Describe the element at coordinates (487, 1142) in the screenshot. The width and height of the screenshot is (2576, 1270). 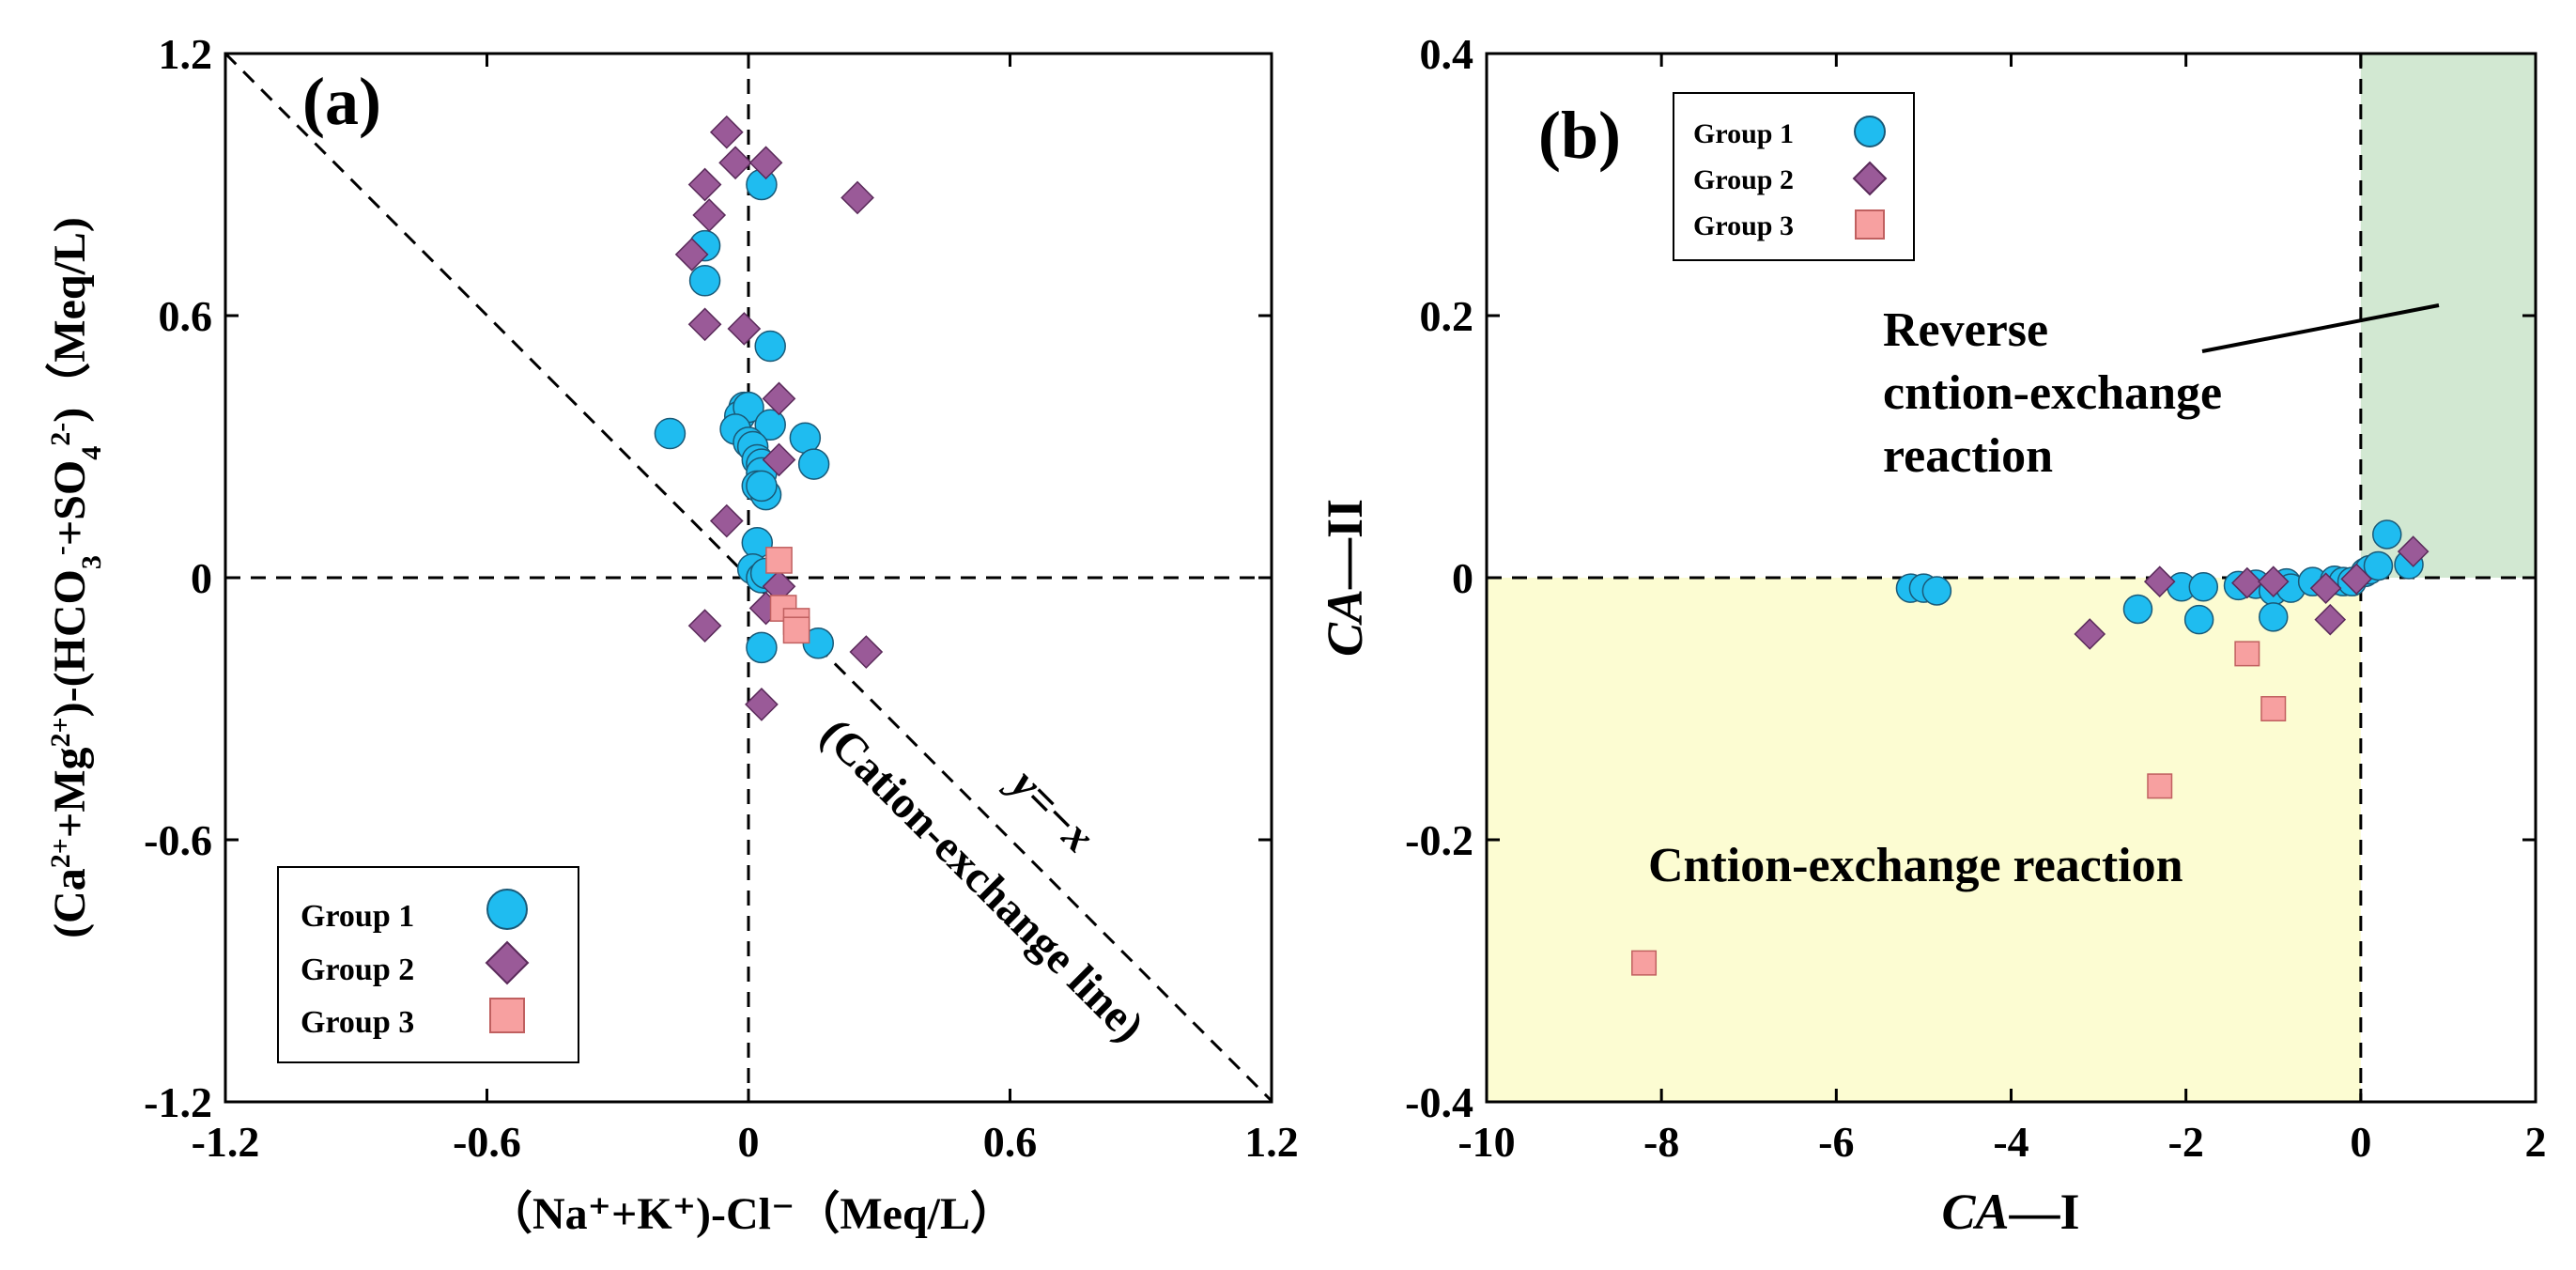
I see `a-xtick-label: -0.6` at that location.